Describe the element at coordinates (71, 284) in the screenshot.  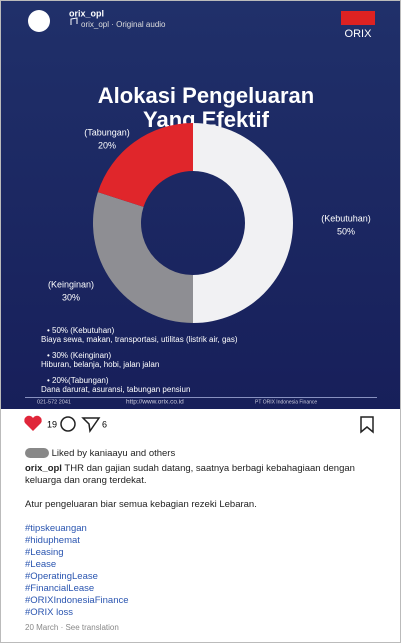
I see `segment-label: (Keinginan)` at that location.